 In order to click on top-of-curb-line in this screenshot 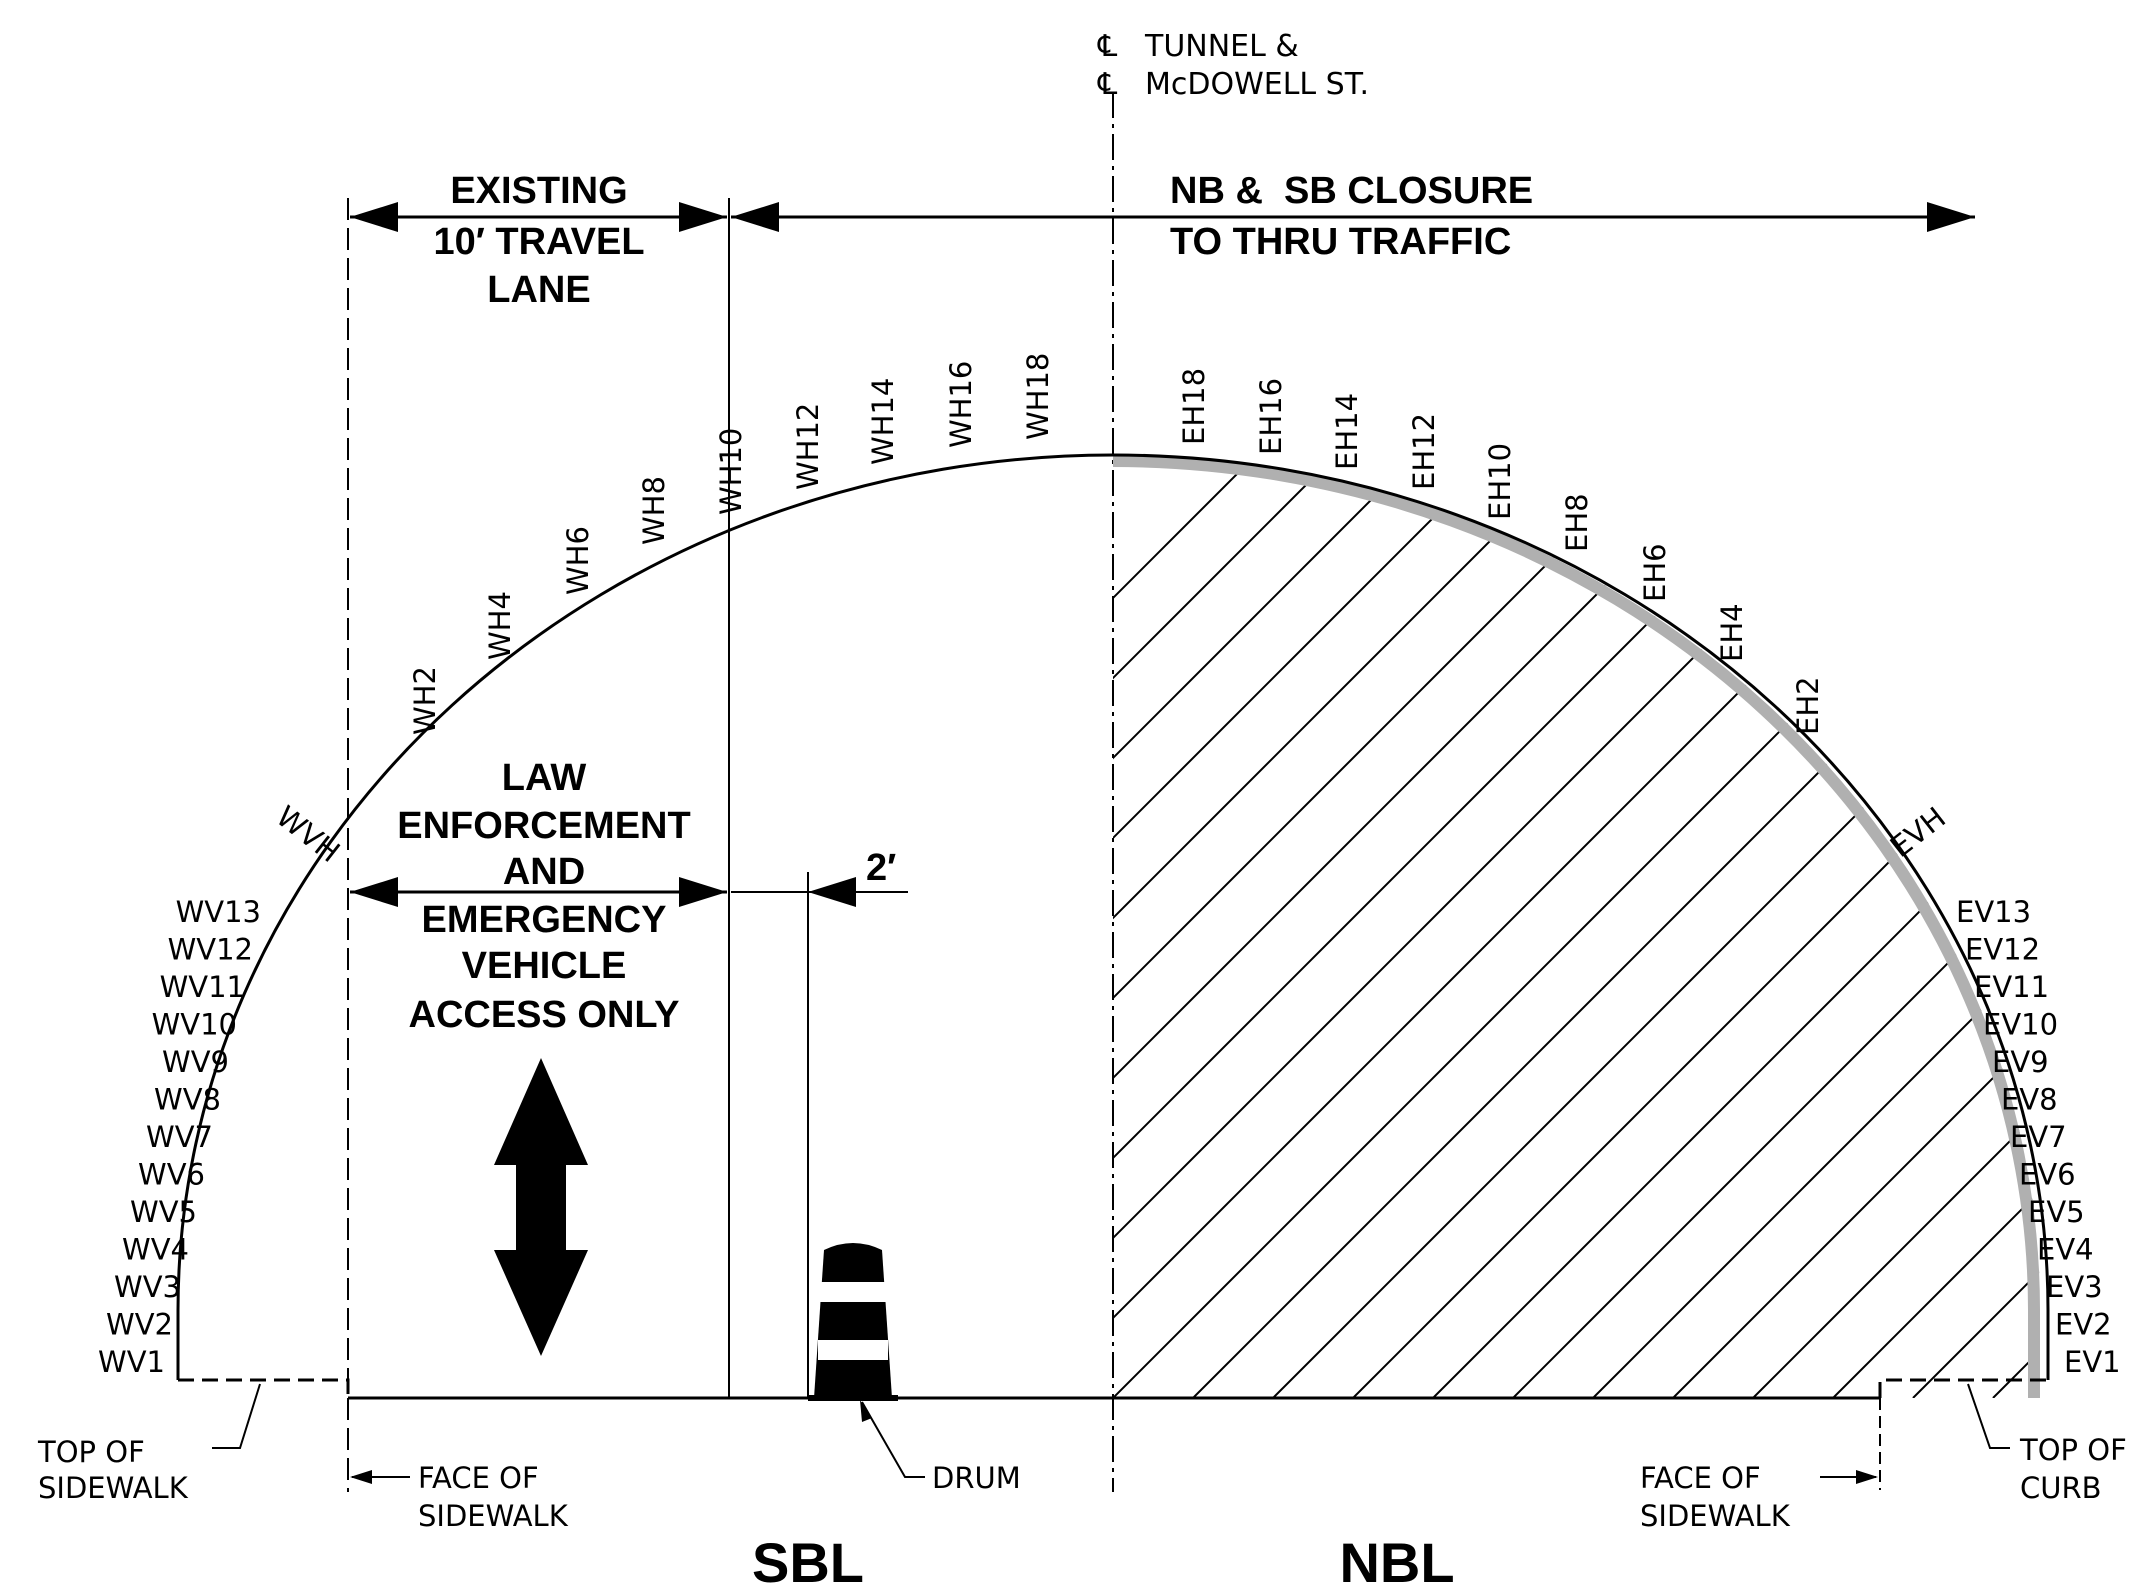, I will do `click(1963, 1388)`.